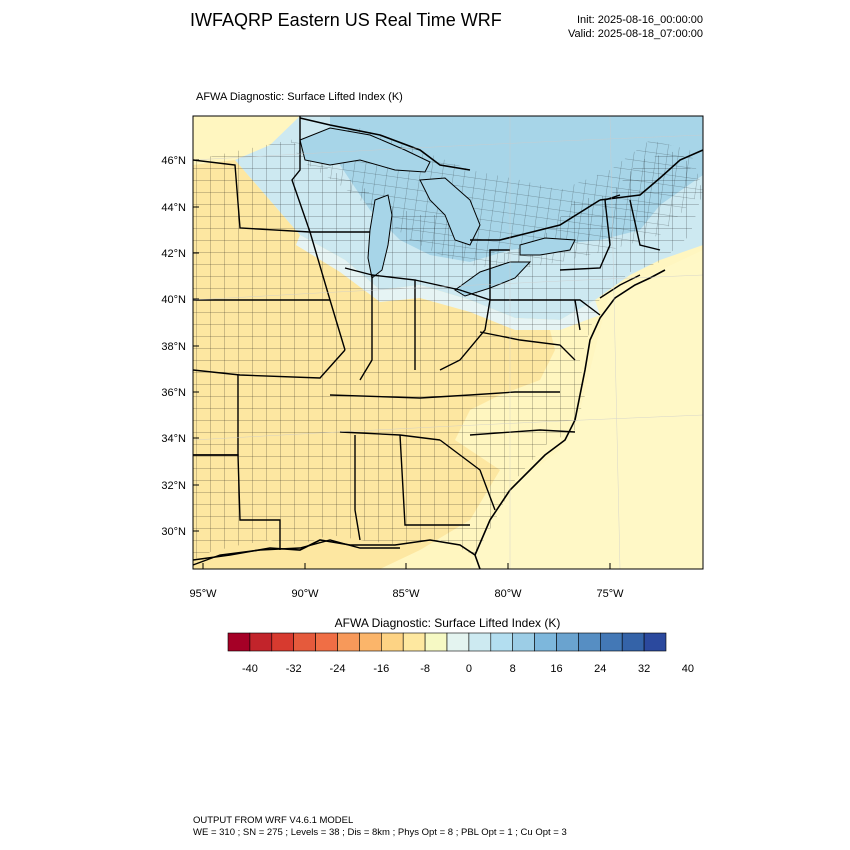 The image size is (850, 850). I want to click on lat-label: 38°N, so click(173, 347).